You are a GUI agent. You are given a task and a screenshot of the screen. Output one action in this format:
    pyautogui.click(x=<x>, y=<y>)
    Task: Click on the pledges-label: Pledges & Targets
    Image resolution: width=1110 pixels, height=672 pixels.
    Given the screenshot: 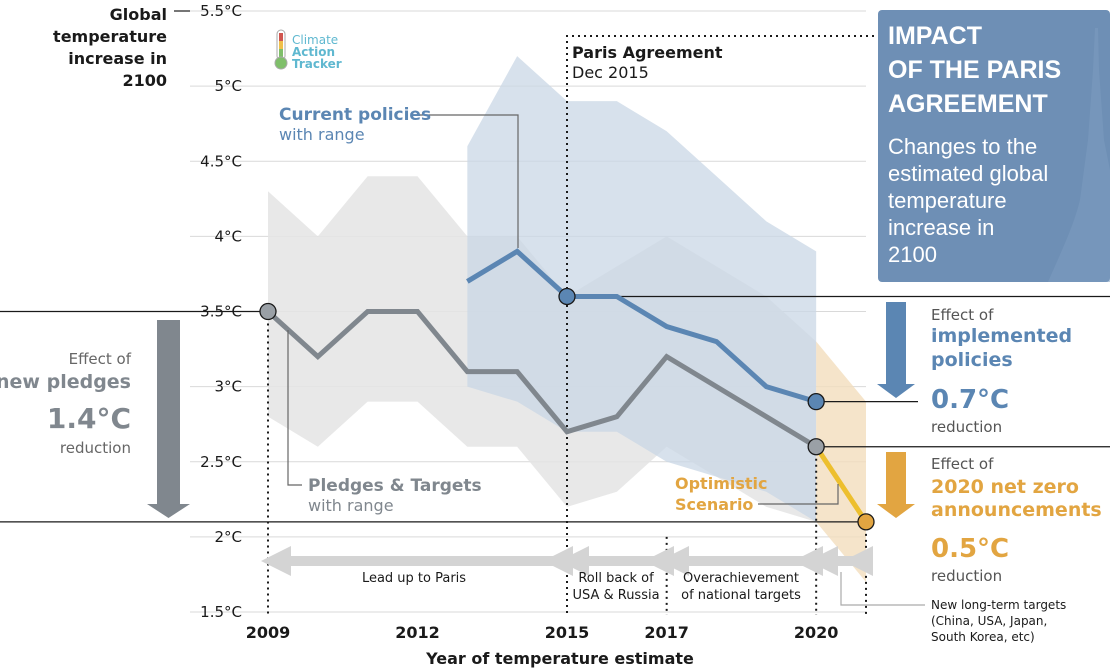 What is the action you would take?
    pyautogui.click(x=395, y=486)
    